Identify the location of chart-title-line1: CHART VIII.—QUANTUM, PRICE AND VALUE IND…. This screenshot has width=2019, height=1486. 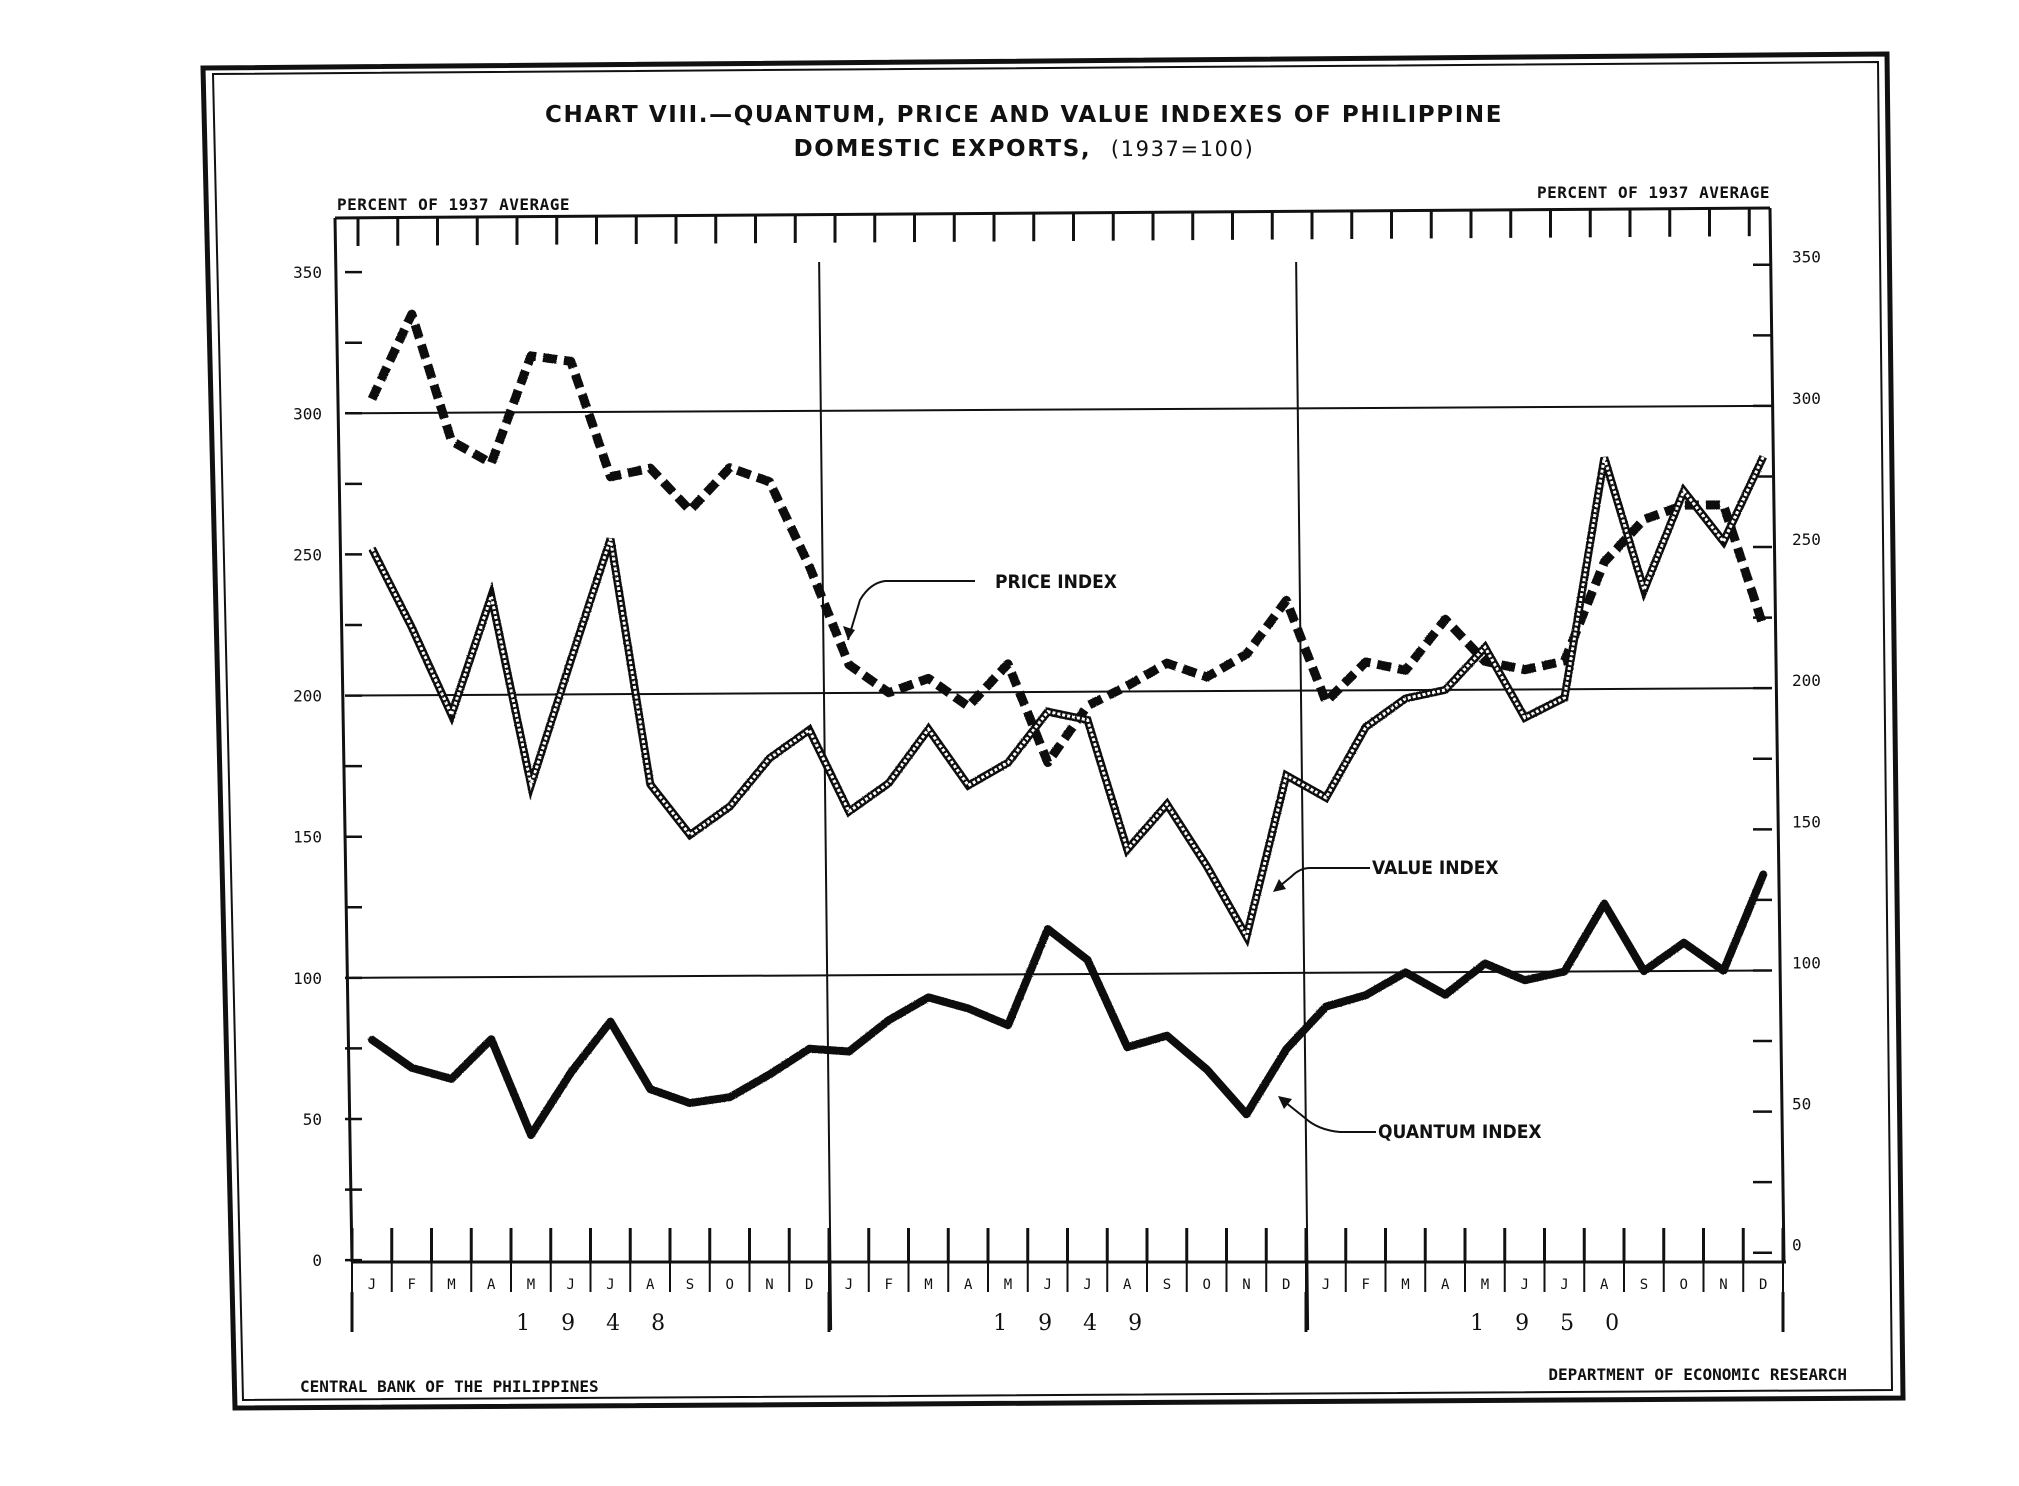
(1024, 115).